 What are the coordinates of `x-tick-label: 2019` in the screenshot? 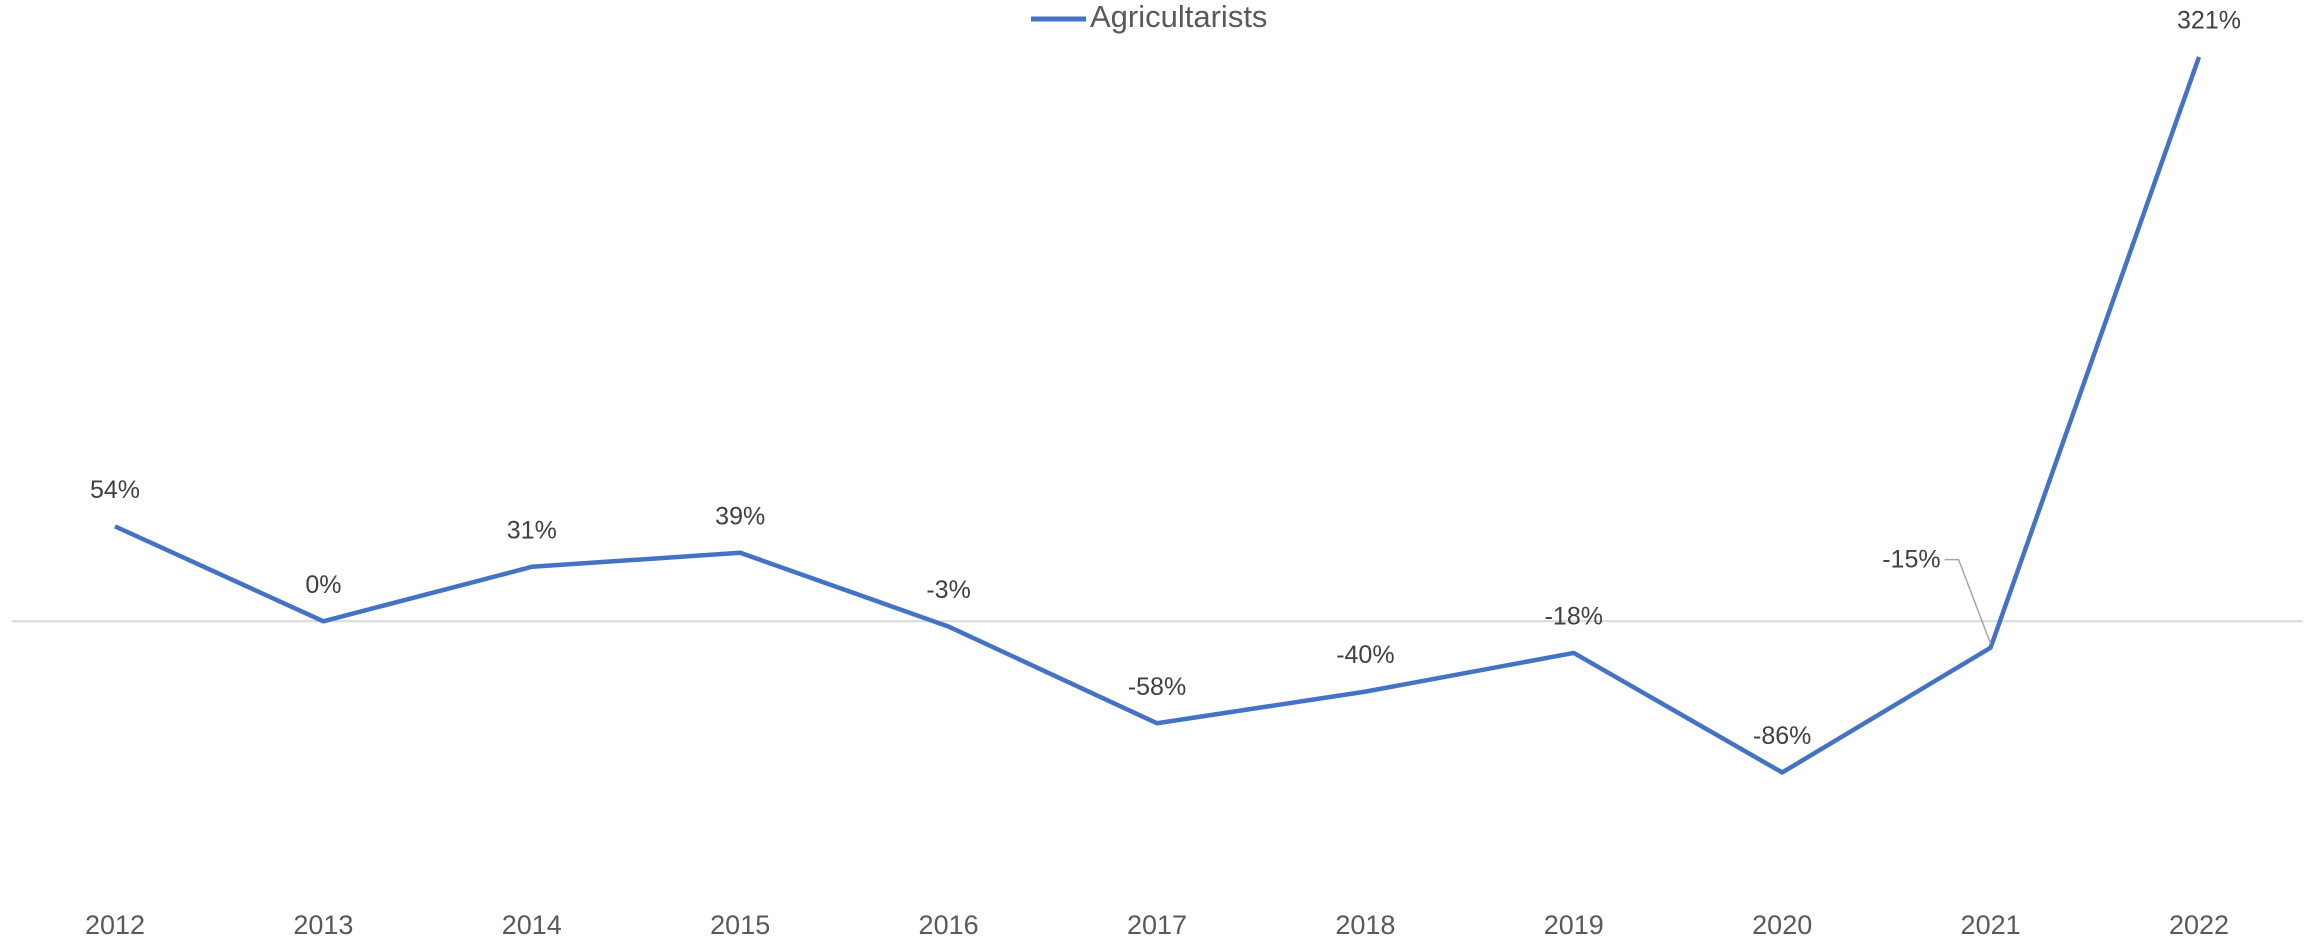 It's located at (1574, 925).